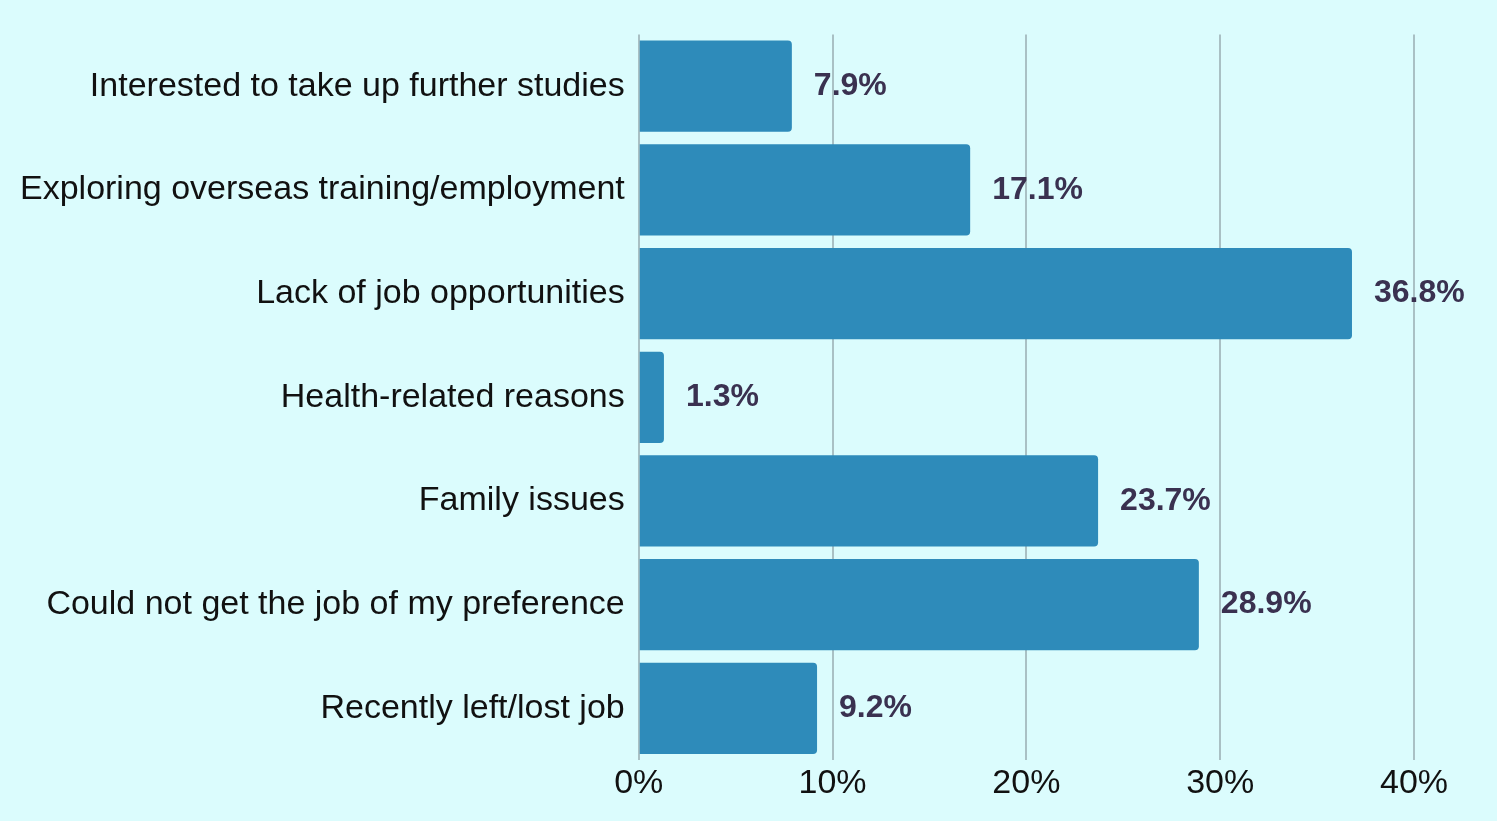 This screenshot has width=1497, height=821. What do you see at coordinates (875, 706) in the screenshot?
I see `data-label: 9.2%` at bounding box center [875, 706].